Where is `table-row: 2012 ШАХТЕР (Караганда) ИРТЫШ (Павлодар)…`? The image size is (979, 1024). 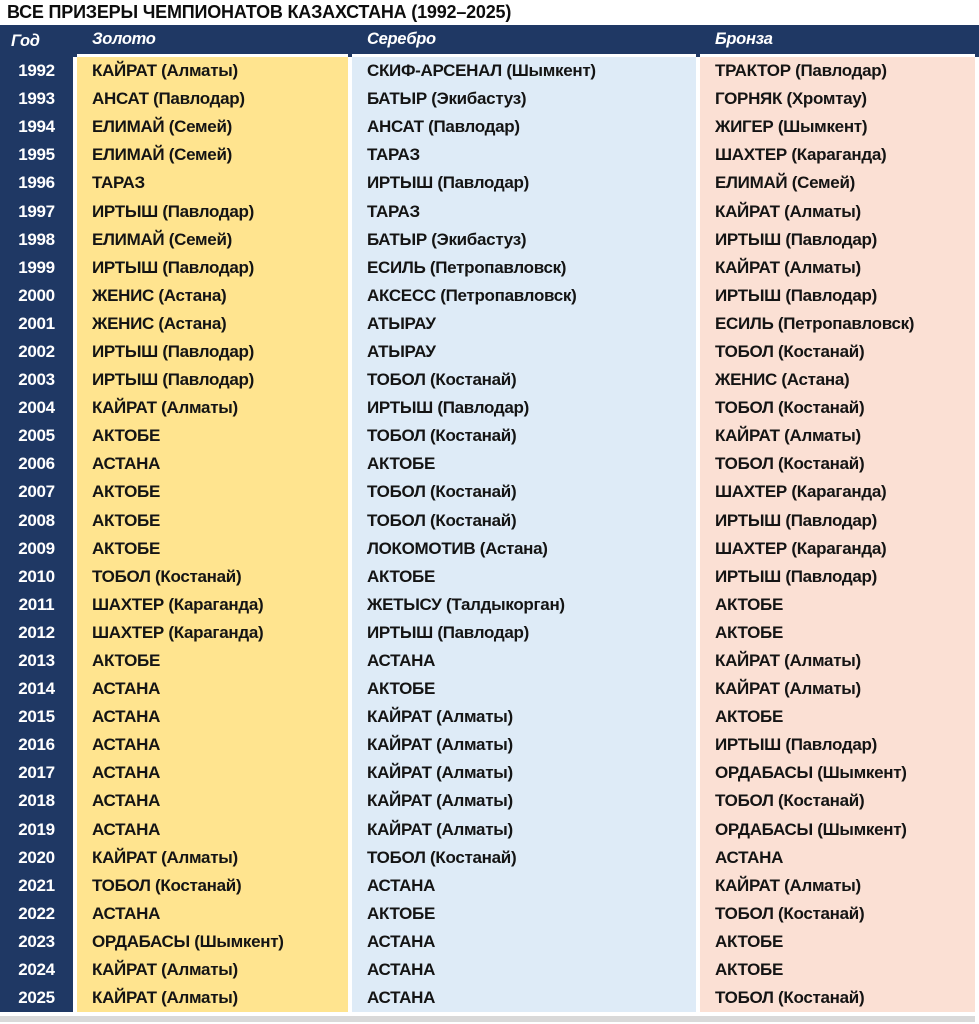 table-row: 2012 ШАХТЕР (Караганда) ИРТЫШ (Павлодар)… is located at coordinates (489, 632).